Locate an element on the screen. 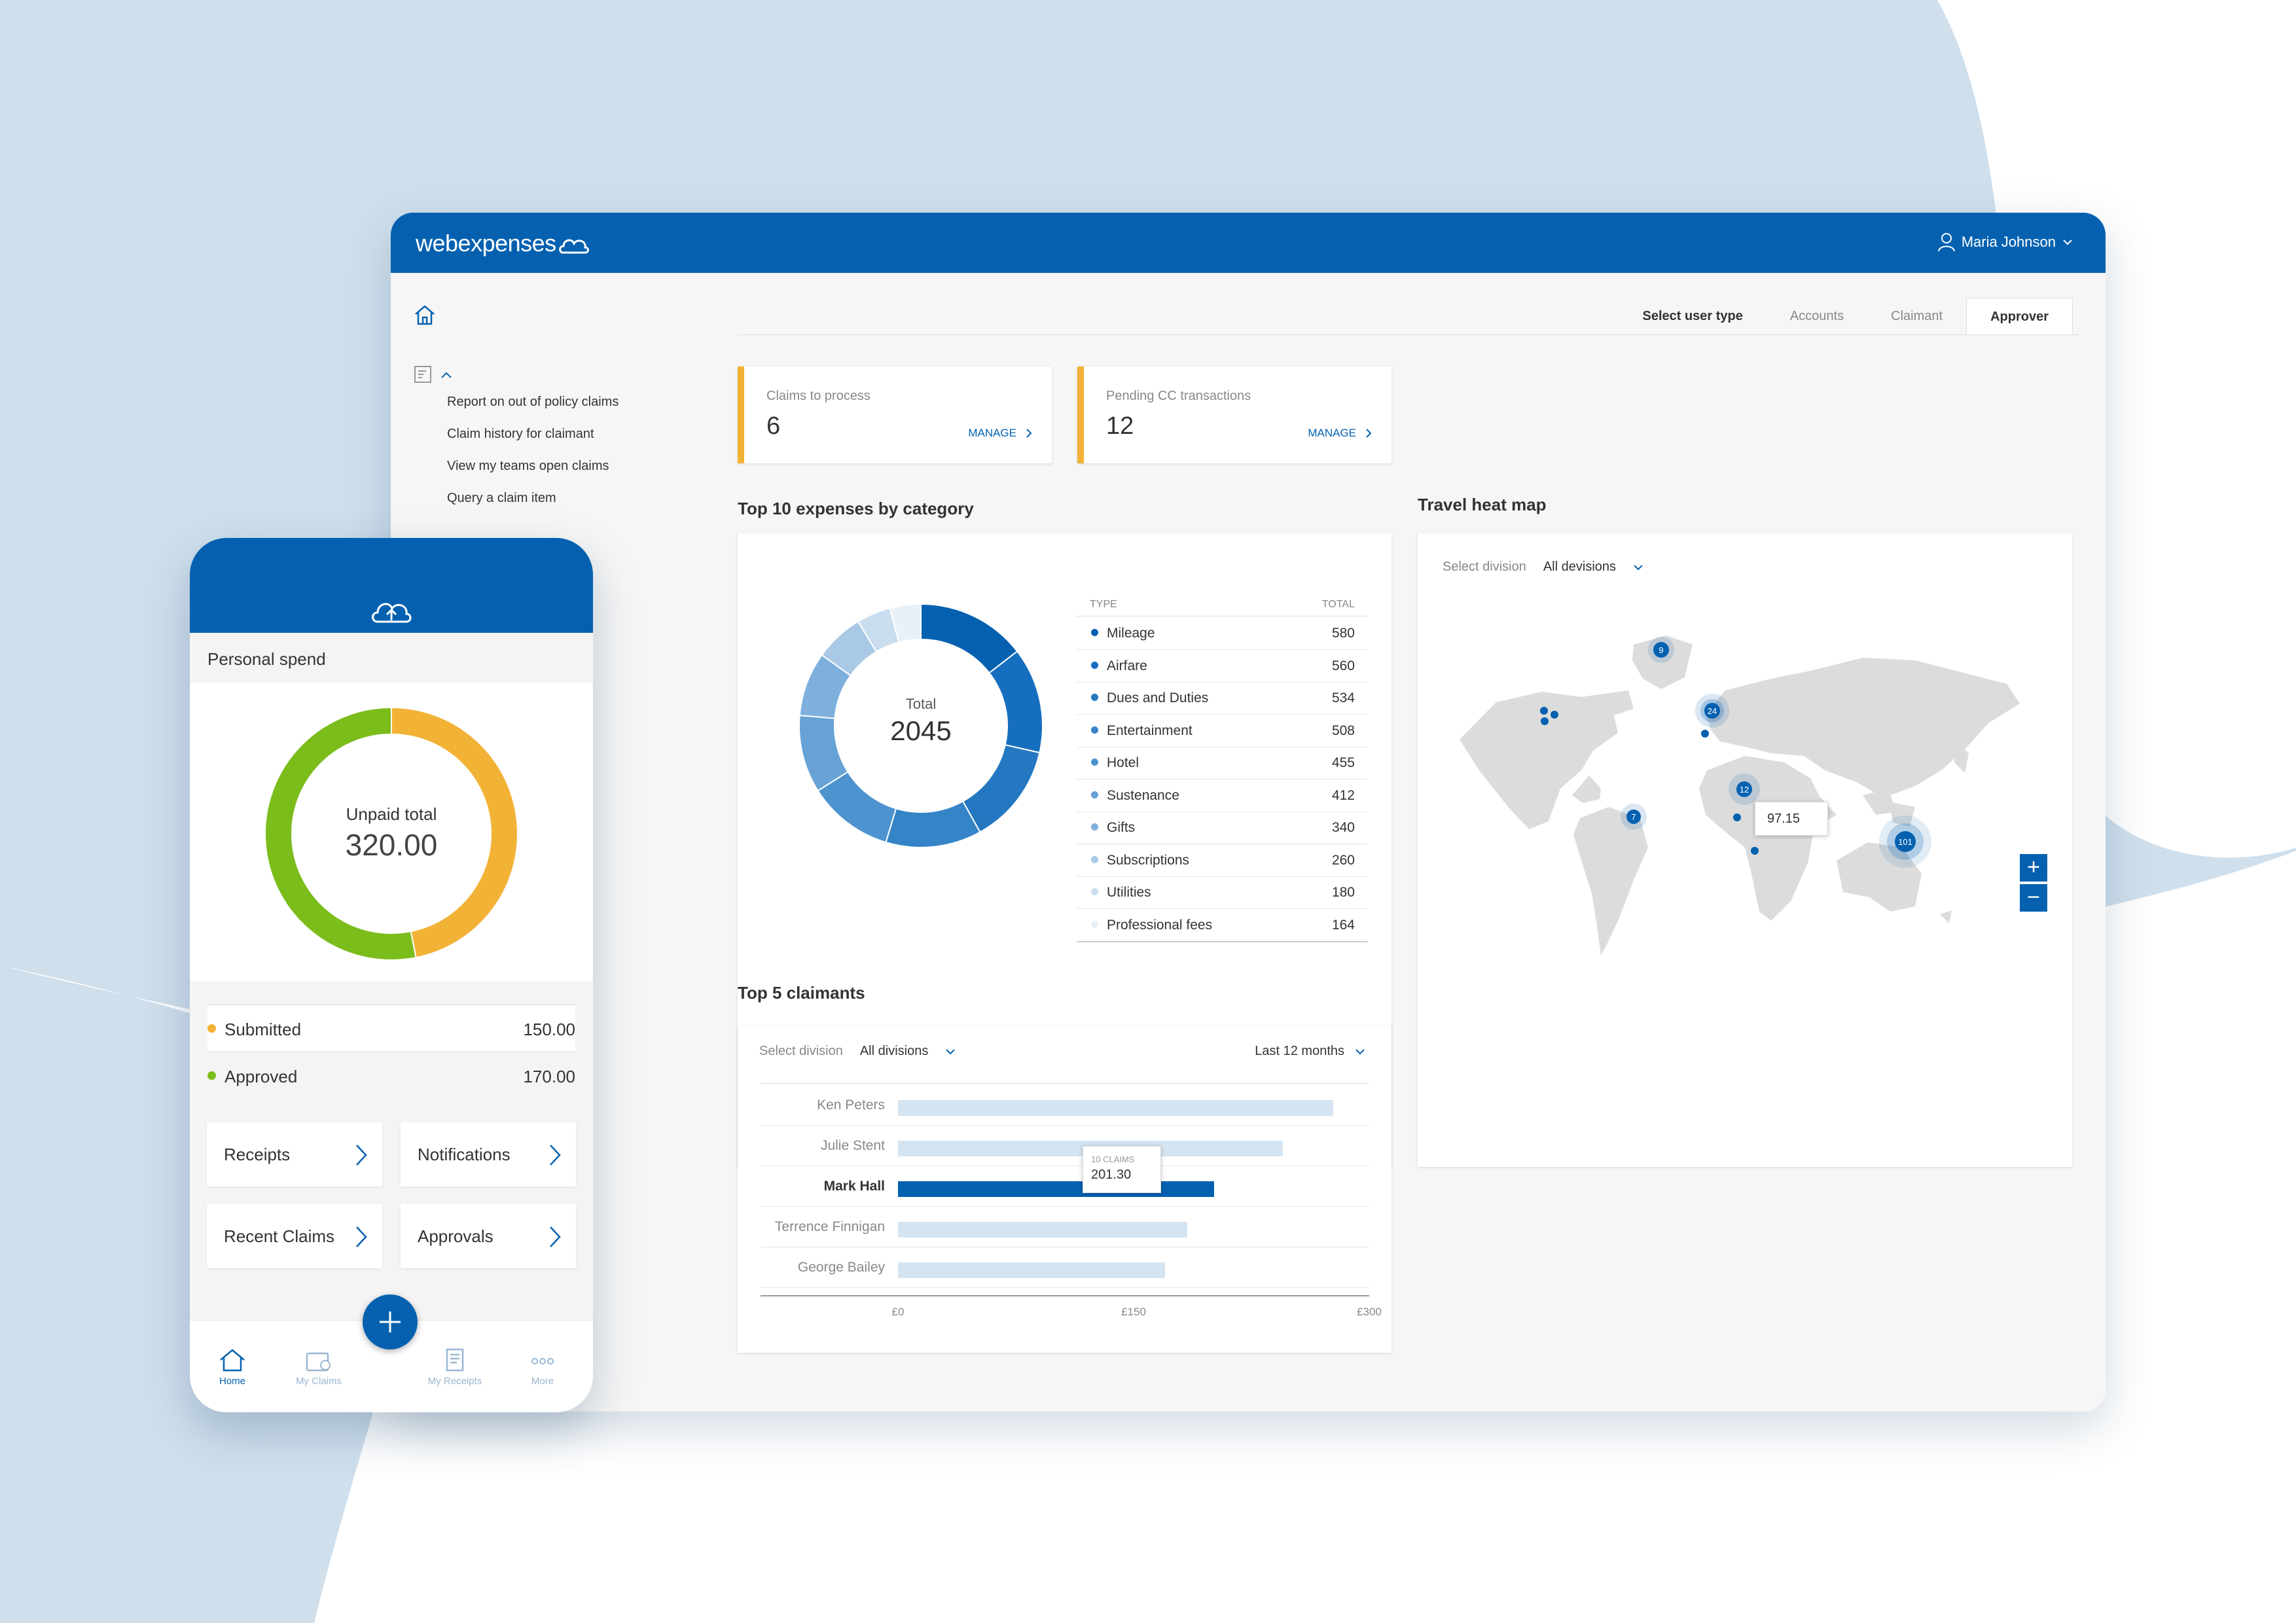 The width and height of the screenshot is (2296, 1623). legend-row: Mileage 580 is located at coordinates (1222, 633).